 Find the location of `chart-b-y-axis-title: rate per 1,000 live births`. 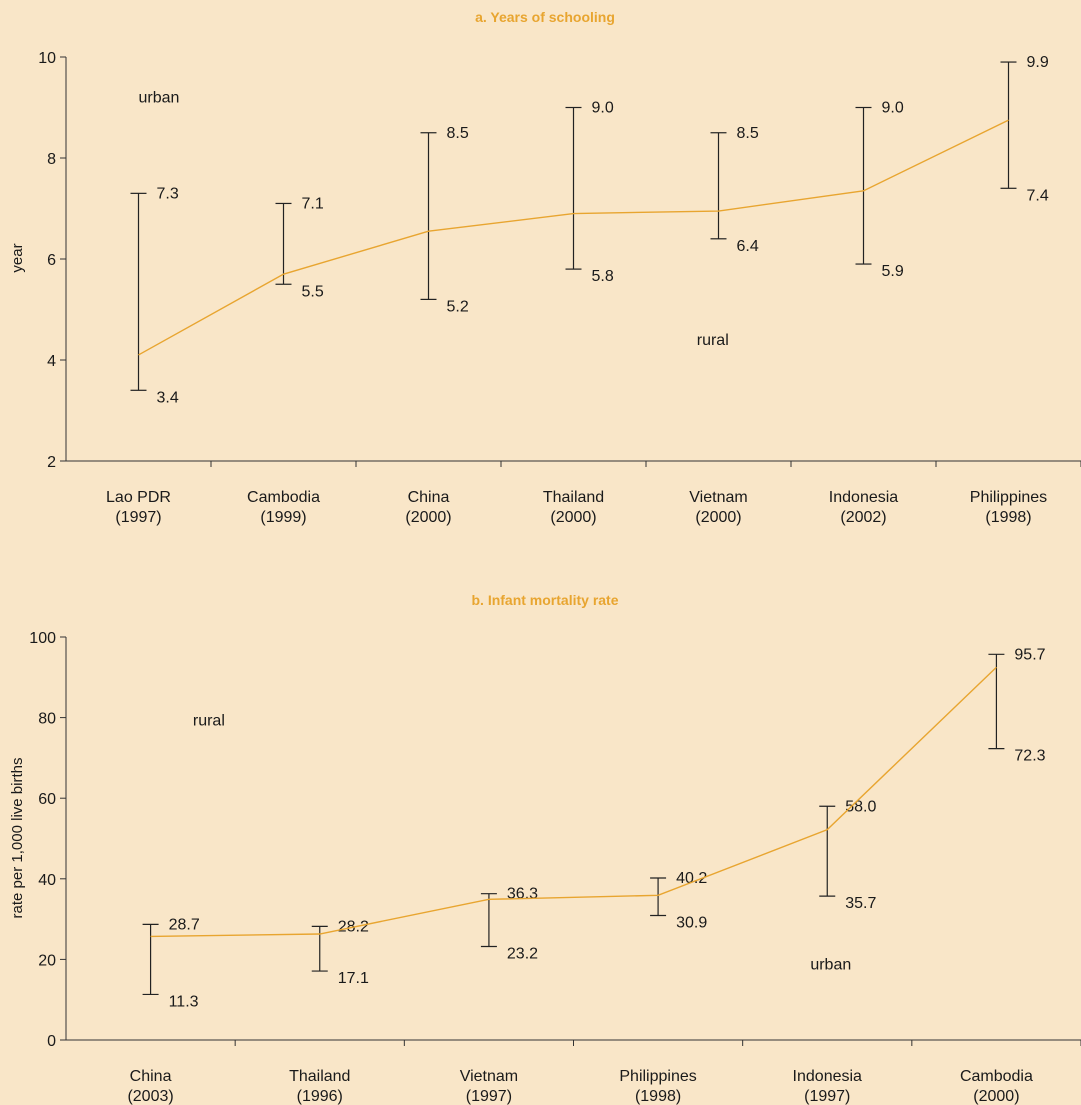

chart-b-y-axis-title: rate per 1,000 live births is located at coordinates (17, 838).